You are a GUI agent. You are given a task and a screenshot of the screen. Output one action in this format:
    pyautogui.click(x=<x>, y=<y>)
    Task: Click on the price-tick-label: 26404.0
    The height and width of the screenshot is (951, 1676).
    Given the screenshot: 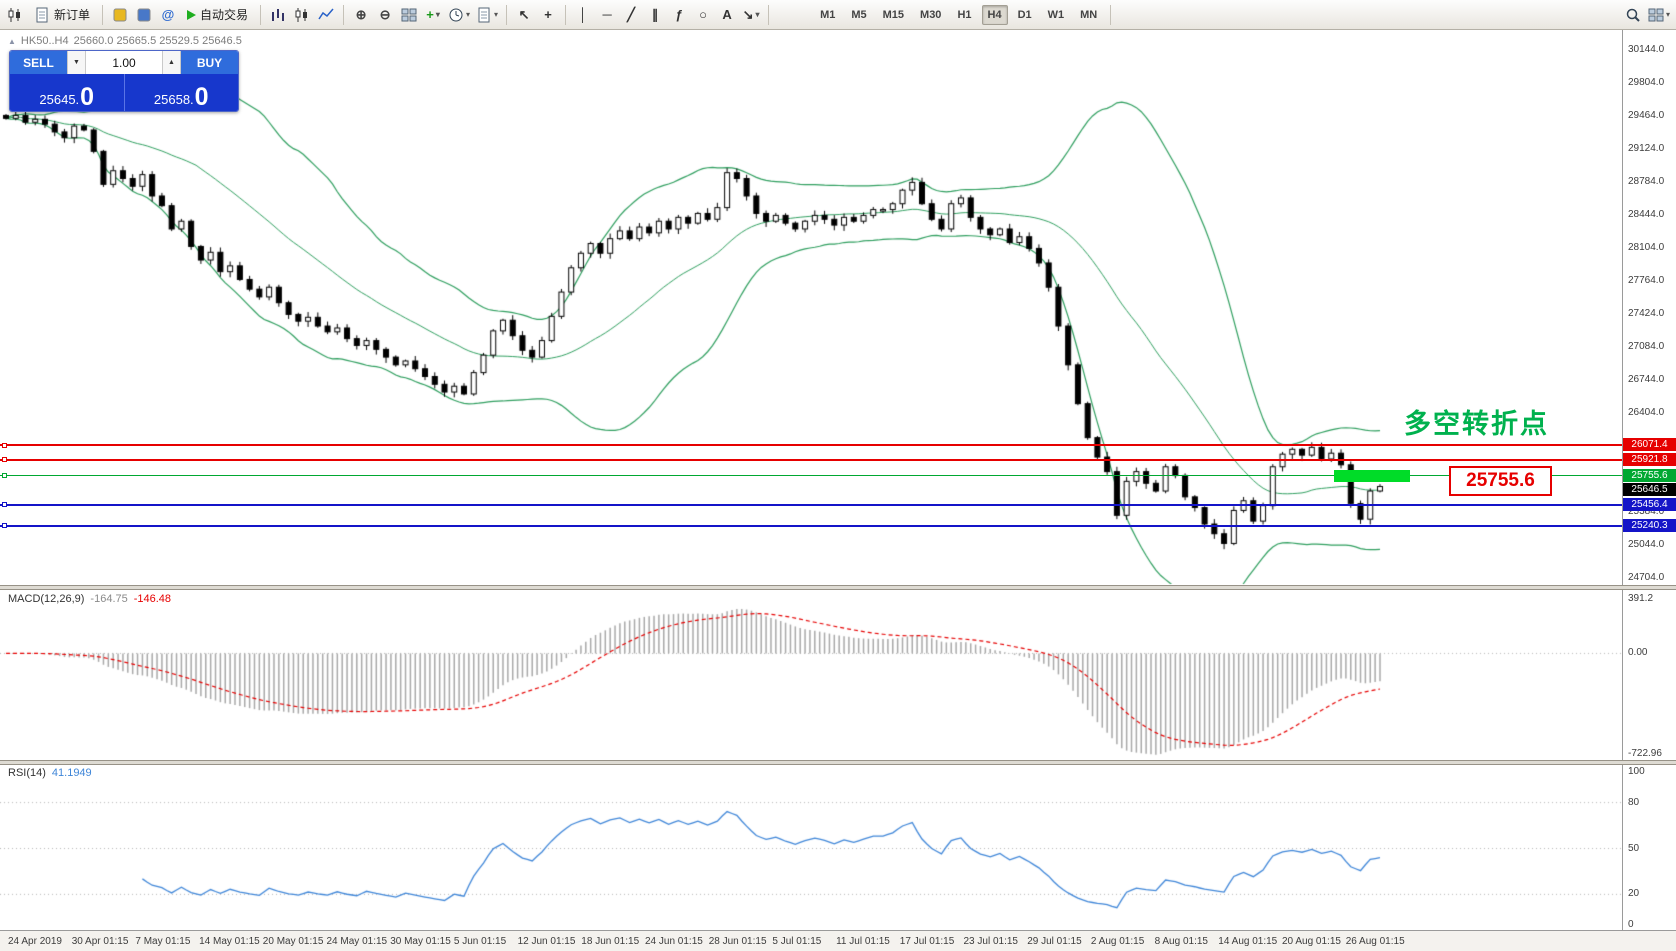 What is the action you would take?
    pyautogui.click(x=1646, y=412)
    